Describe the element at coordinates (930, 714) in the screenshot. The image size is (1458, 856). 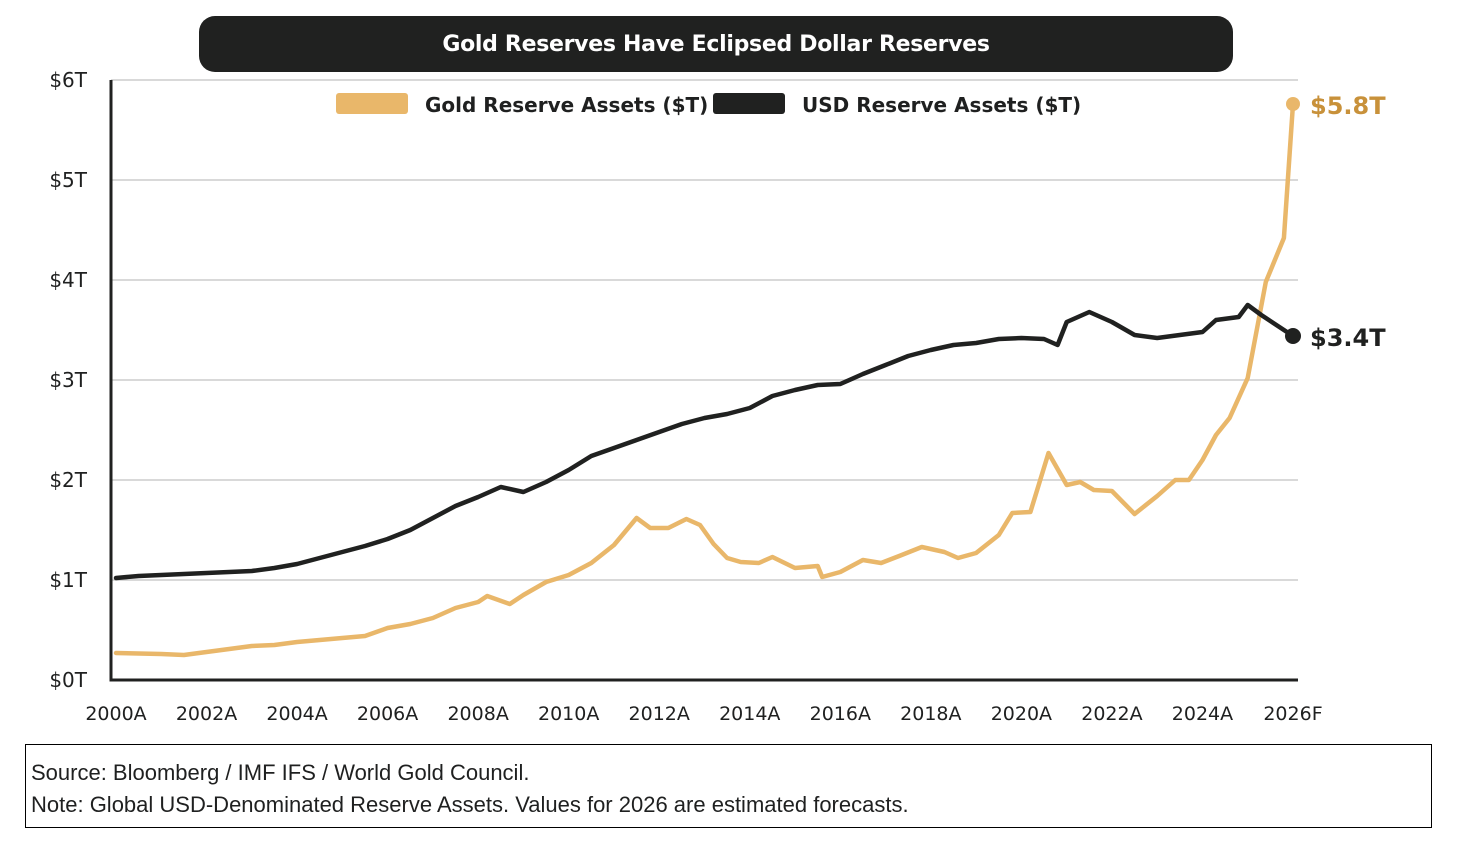
I see `x-tick-label: 2018A` at that location.